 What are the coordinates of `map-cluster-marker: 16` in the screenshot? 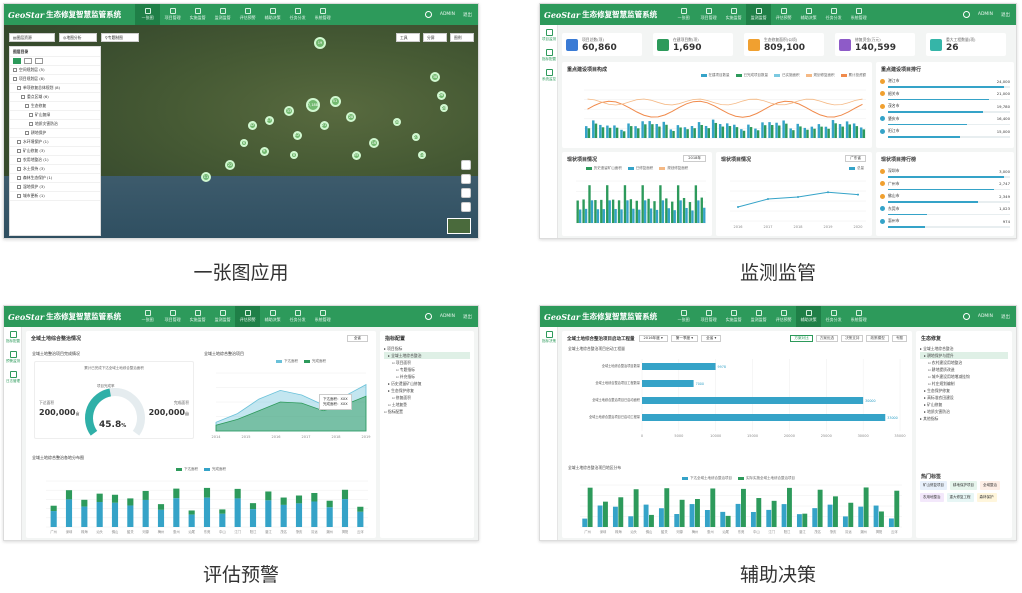 It's located at (374, 143).